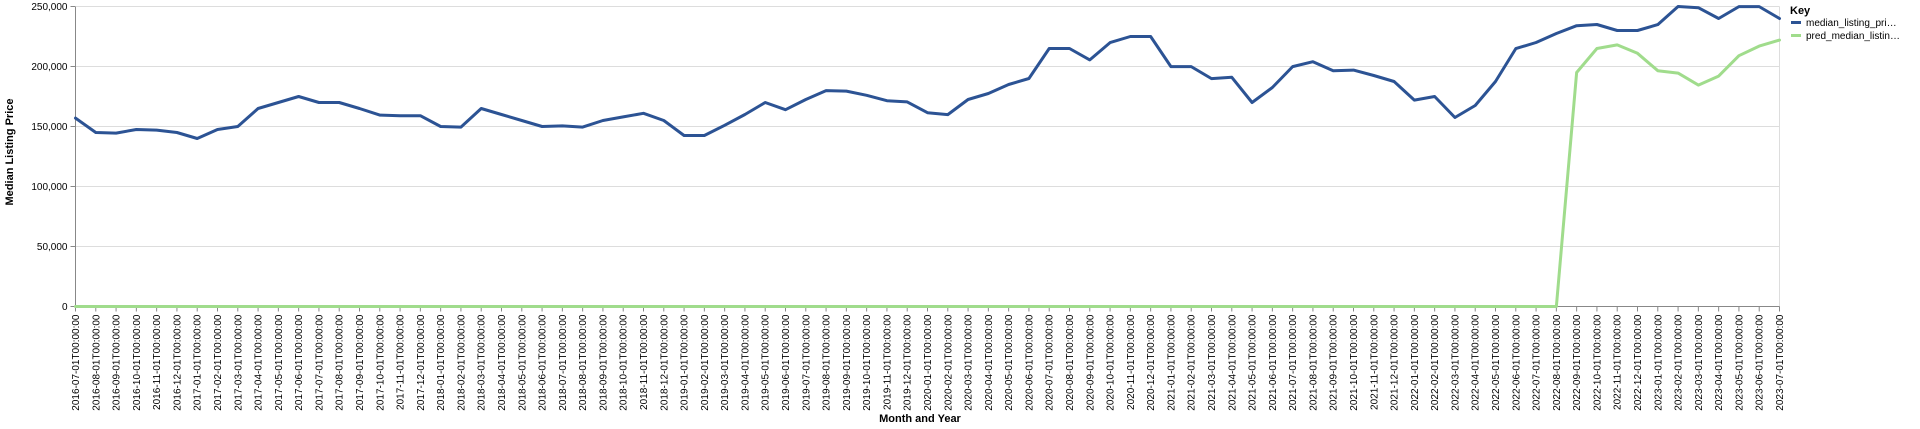 The width and height of the screenshot is (1920, 429). Describe the element at coordinates (989, 362) in the screenshot. I see `x-tick-label: 2020-04-01T00:00:00` at that location.